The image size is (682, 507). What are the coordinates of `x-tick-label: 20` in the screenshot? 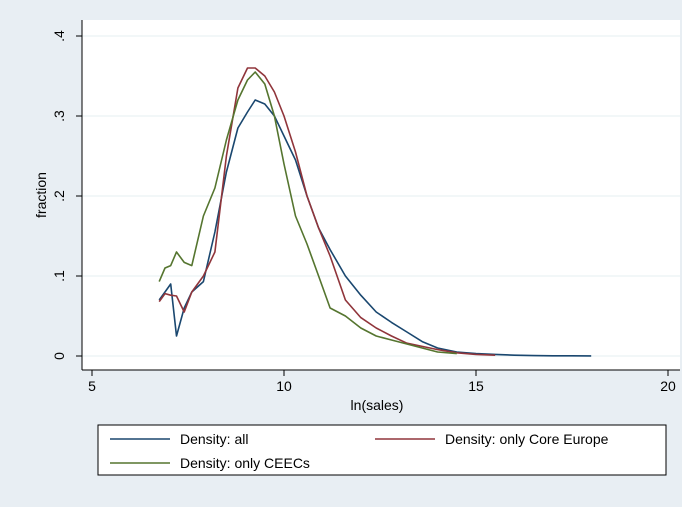 It's located at (668, 386).